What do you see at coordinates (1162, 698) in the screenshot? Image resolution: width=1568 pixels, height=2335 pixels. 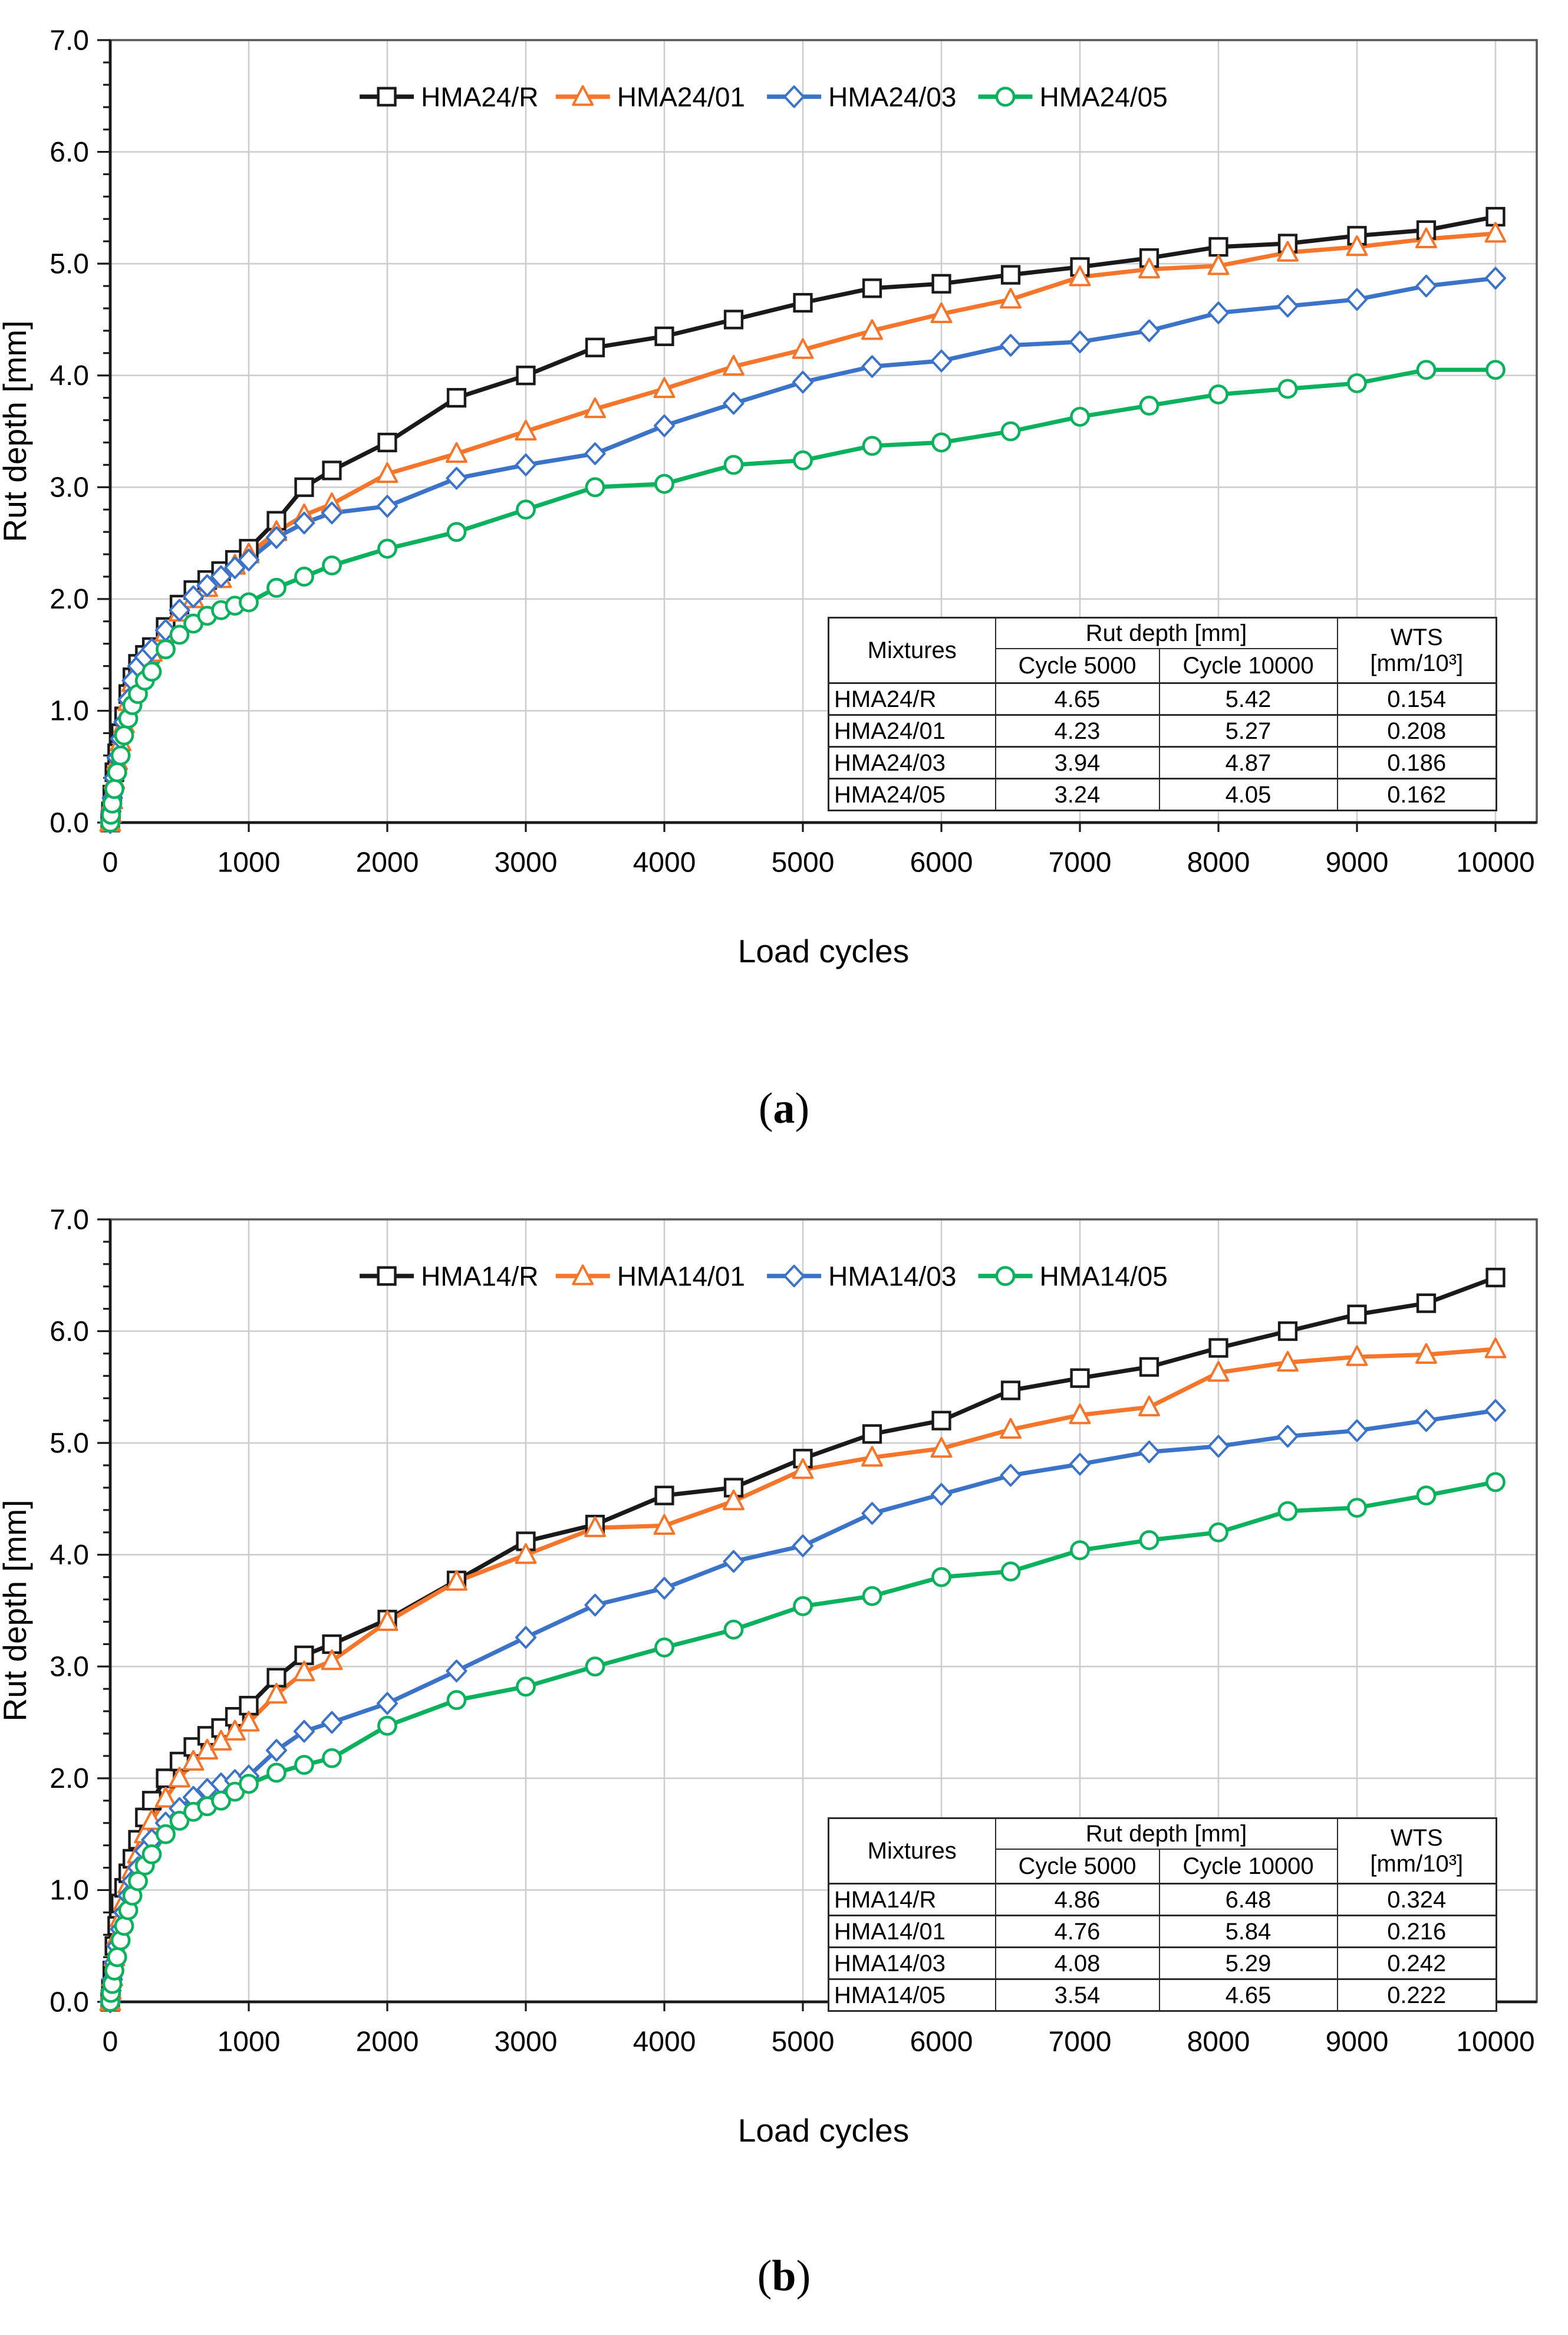 I see `table-row: HMA24/R 4.65 5.42 0.154` at bounding box center [1162, 698].